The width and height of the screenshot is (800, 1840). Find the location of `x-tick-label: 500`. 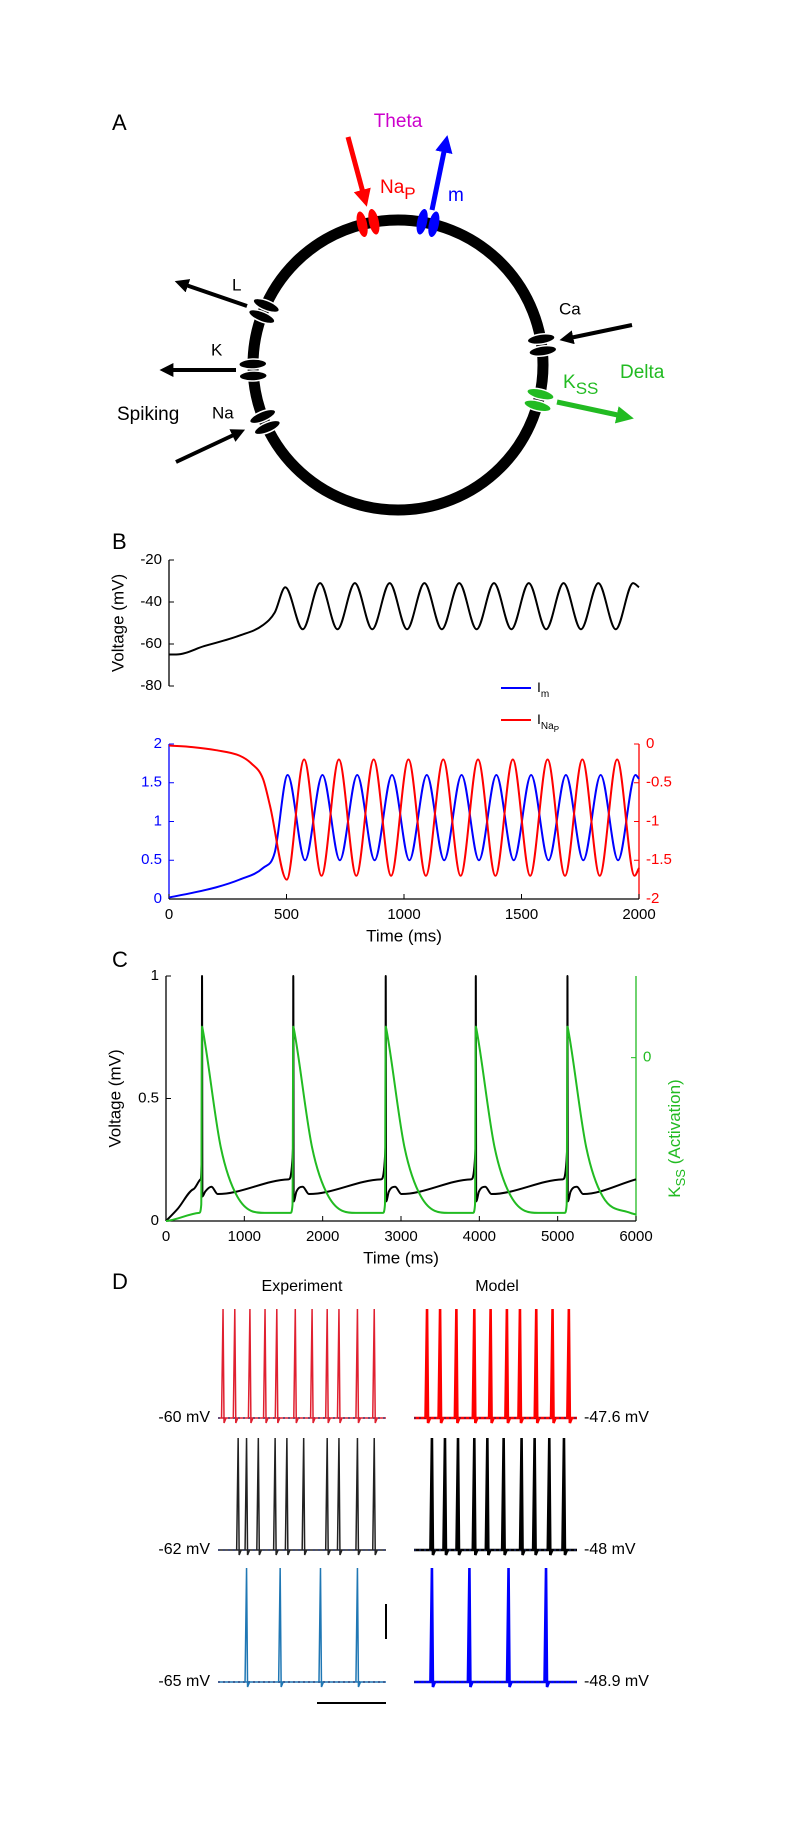

x-tick-label: 500 is located at coordinates (286, 914).